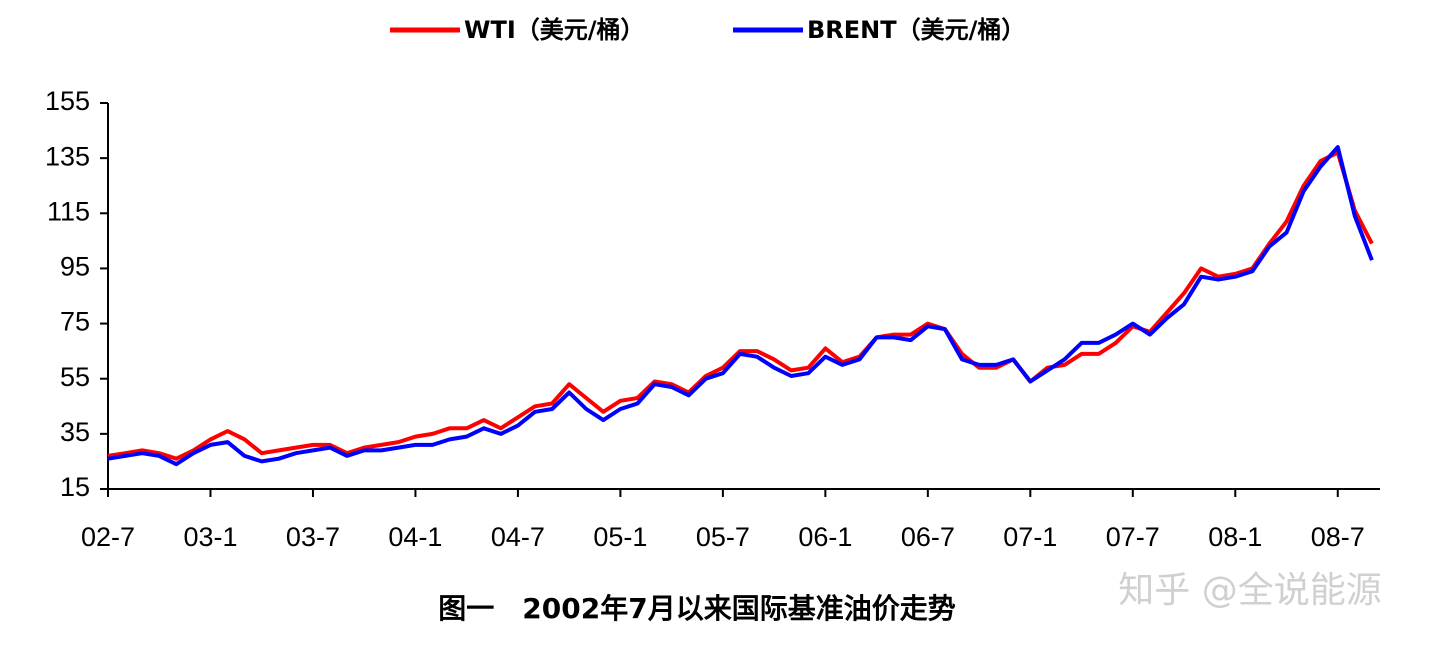  What do you see at coordinates (67, 101) in the screenshot?
I see `y-tick-label: 155` at bounding box center [67, 101].